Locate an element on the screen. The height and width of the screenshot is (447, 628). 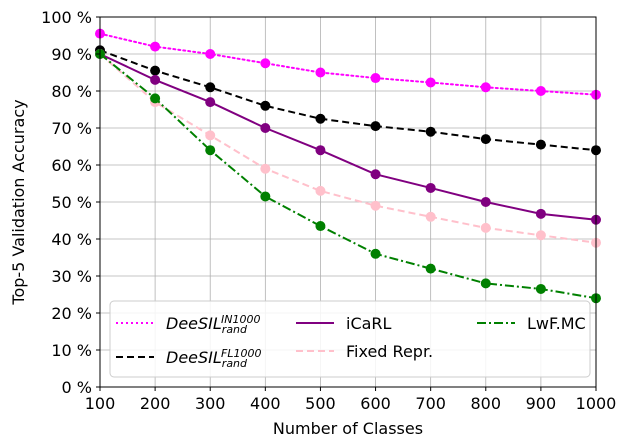
y-tick-label: 0 % is located at coordinates (77, 387).